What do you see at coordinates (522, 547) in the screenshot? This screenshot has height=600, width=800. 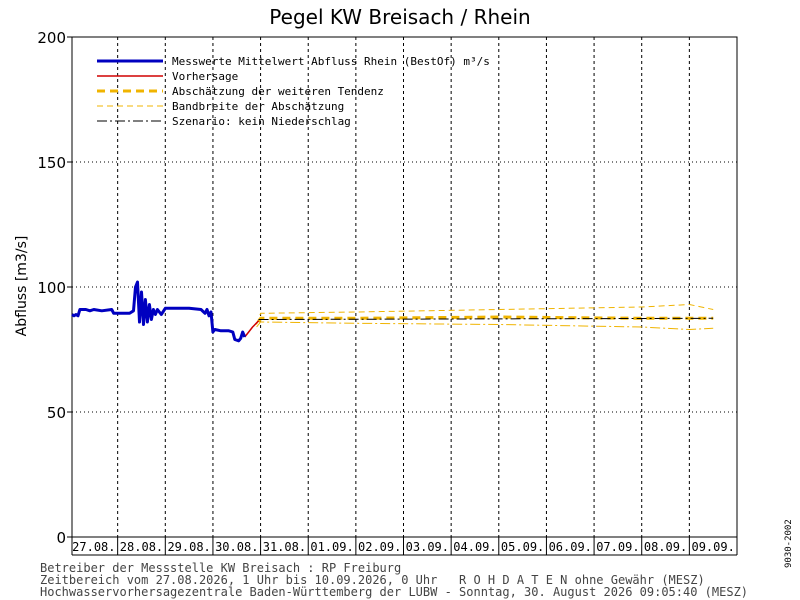 I see `x-tick-label: 05.09.` at bounding box center [522, 547].